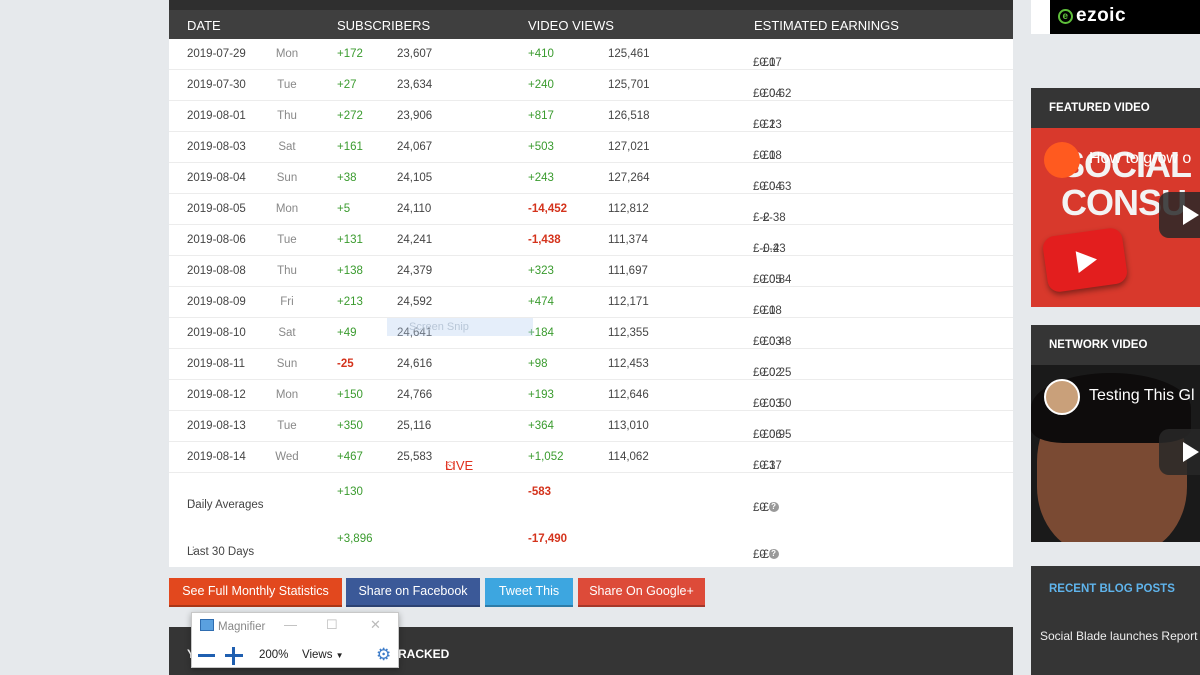  Describe the element at coordinates (541, 116) in the screenshot. I see `row-view-change: +817` at that location.